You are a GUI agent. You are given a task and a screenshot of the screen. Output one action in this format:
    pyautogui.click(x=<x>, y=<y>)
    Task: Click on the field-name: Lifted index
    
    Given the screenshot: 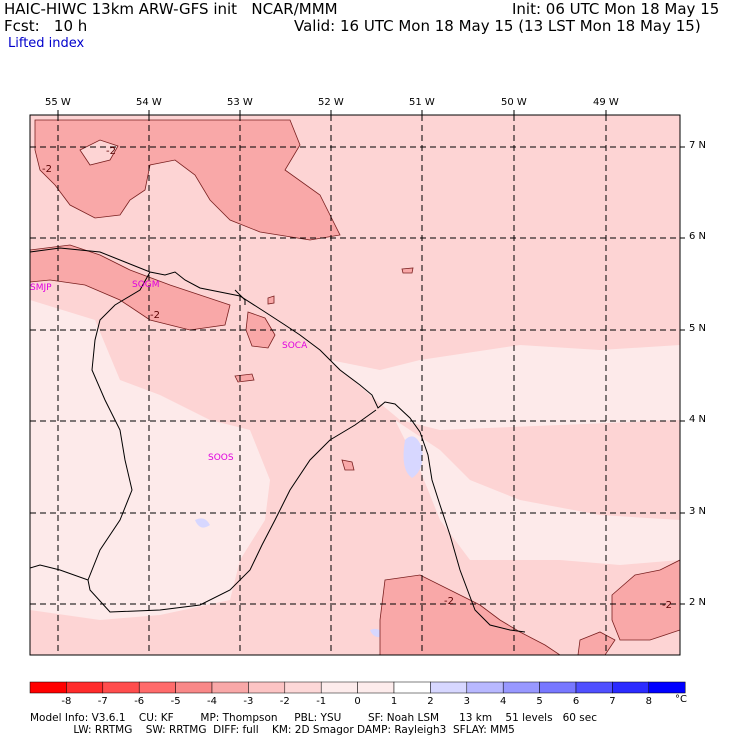 What is the action you would take?
    pyautogui.click(x=46, y=43)
    